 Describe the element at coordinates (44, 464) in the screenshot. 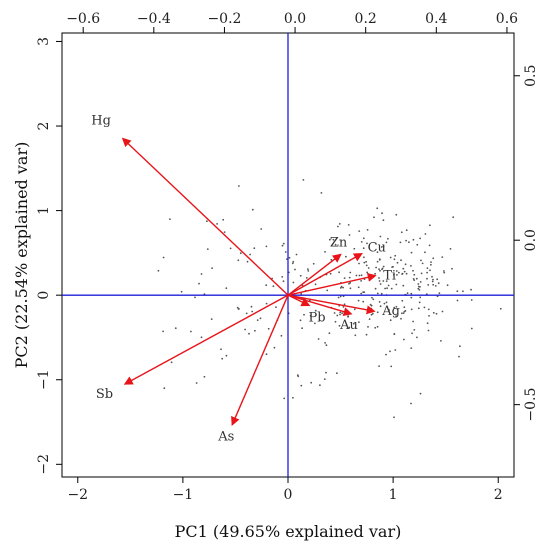

I see `y-tick-label: −2` at that location.